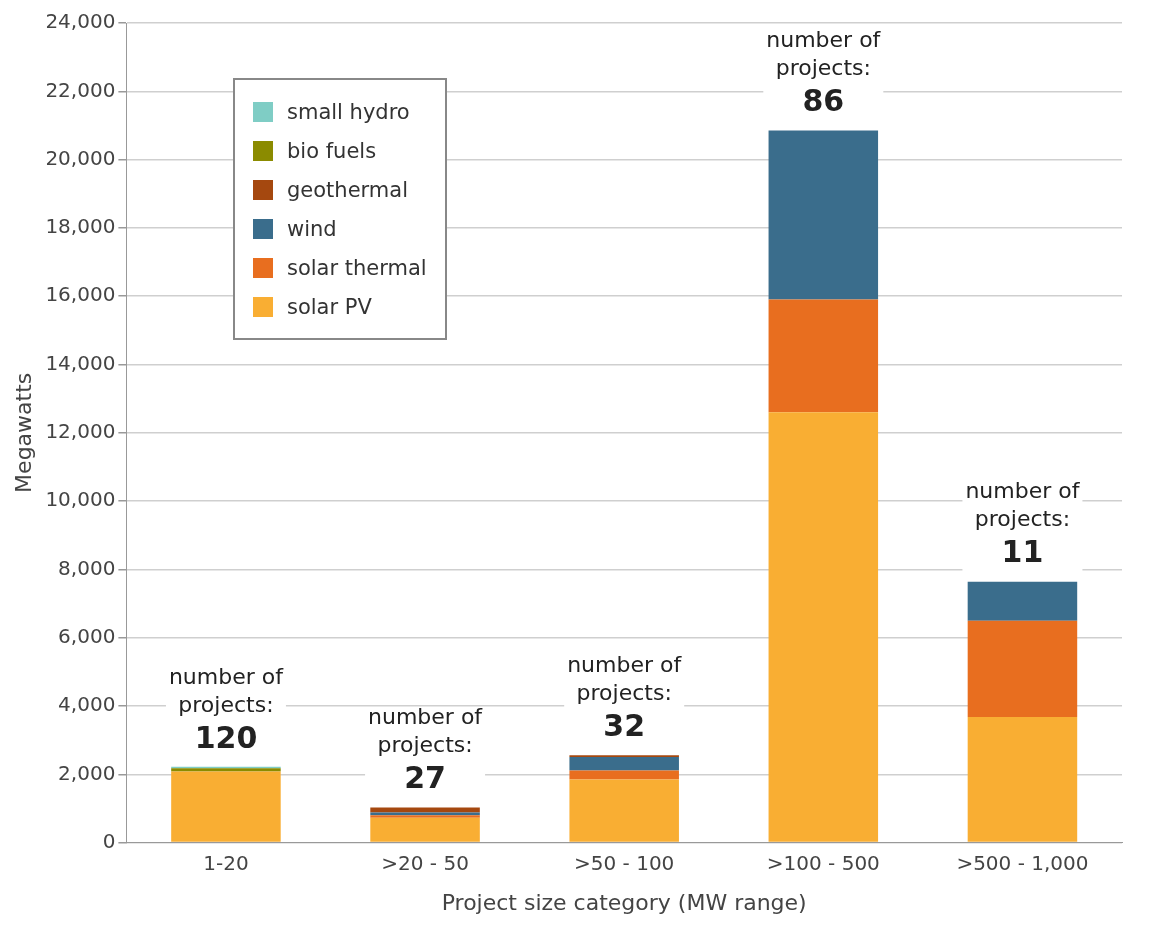  I want to click on legend-label: bio fuels, so click(332, 150).